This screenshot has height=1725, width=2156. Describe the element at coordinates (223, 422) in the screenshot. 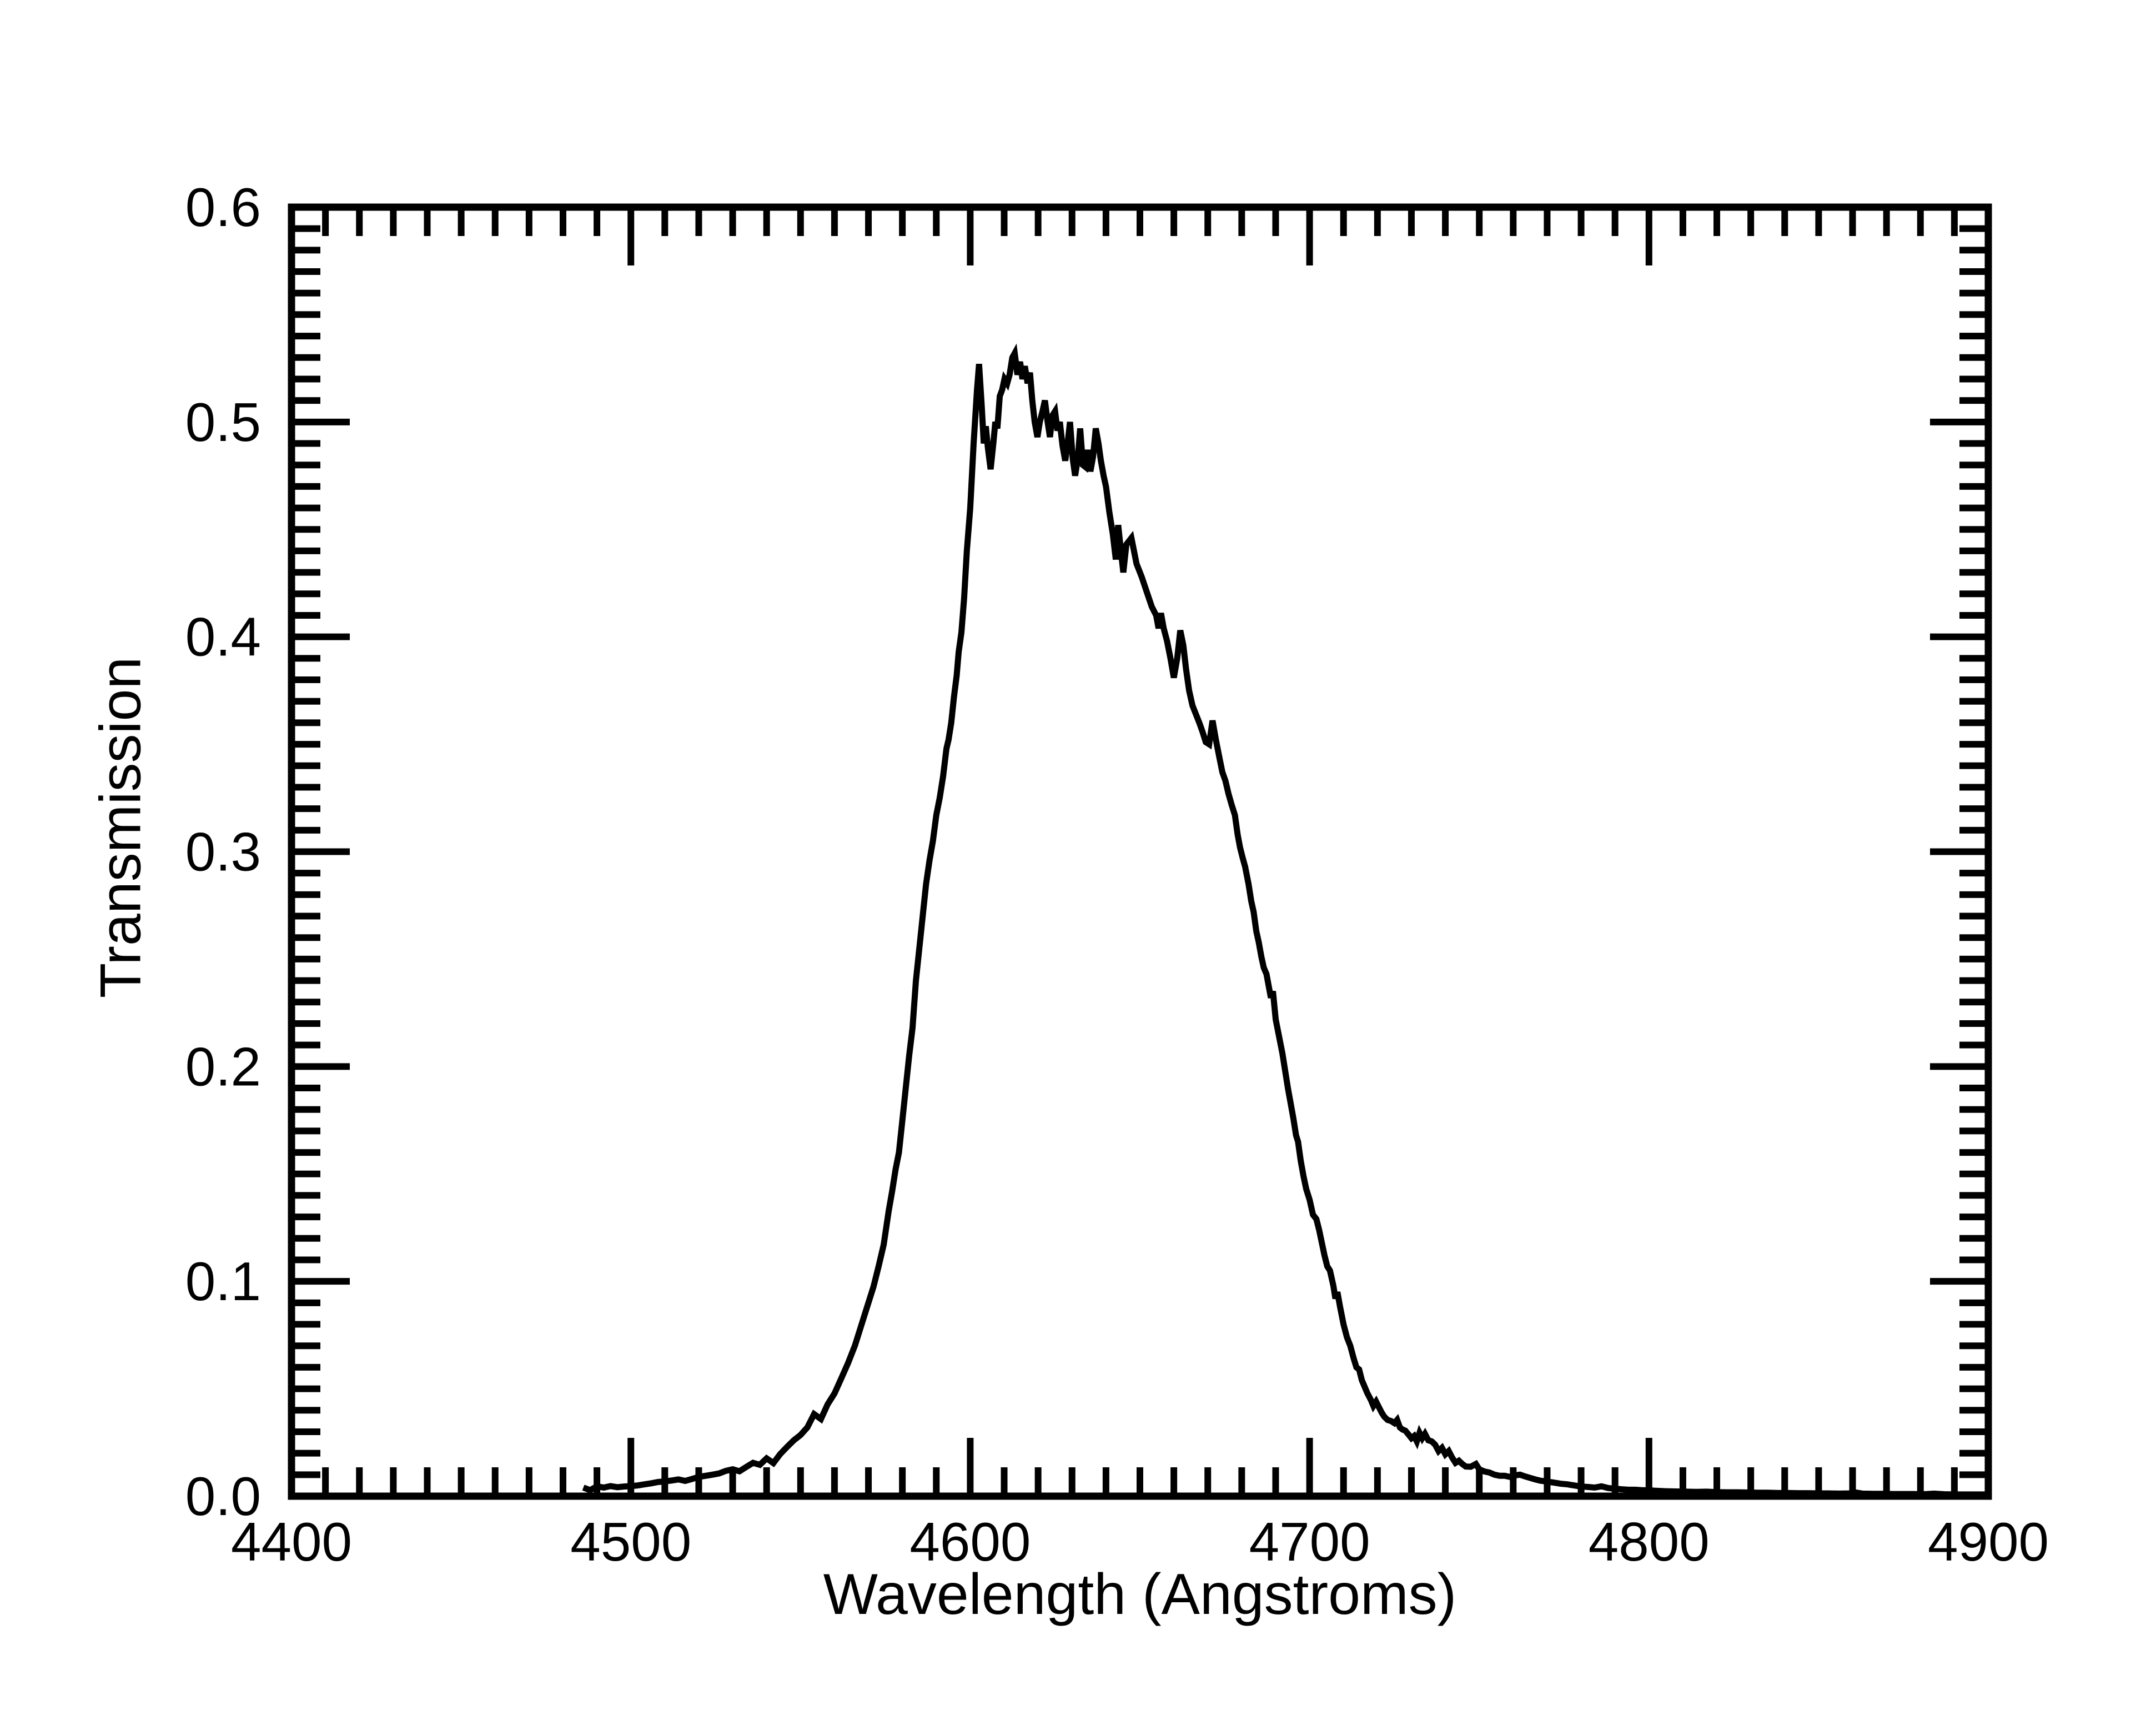

I see `y-tick-label: 0.5` at that location.